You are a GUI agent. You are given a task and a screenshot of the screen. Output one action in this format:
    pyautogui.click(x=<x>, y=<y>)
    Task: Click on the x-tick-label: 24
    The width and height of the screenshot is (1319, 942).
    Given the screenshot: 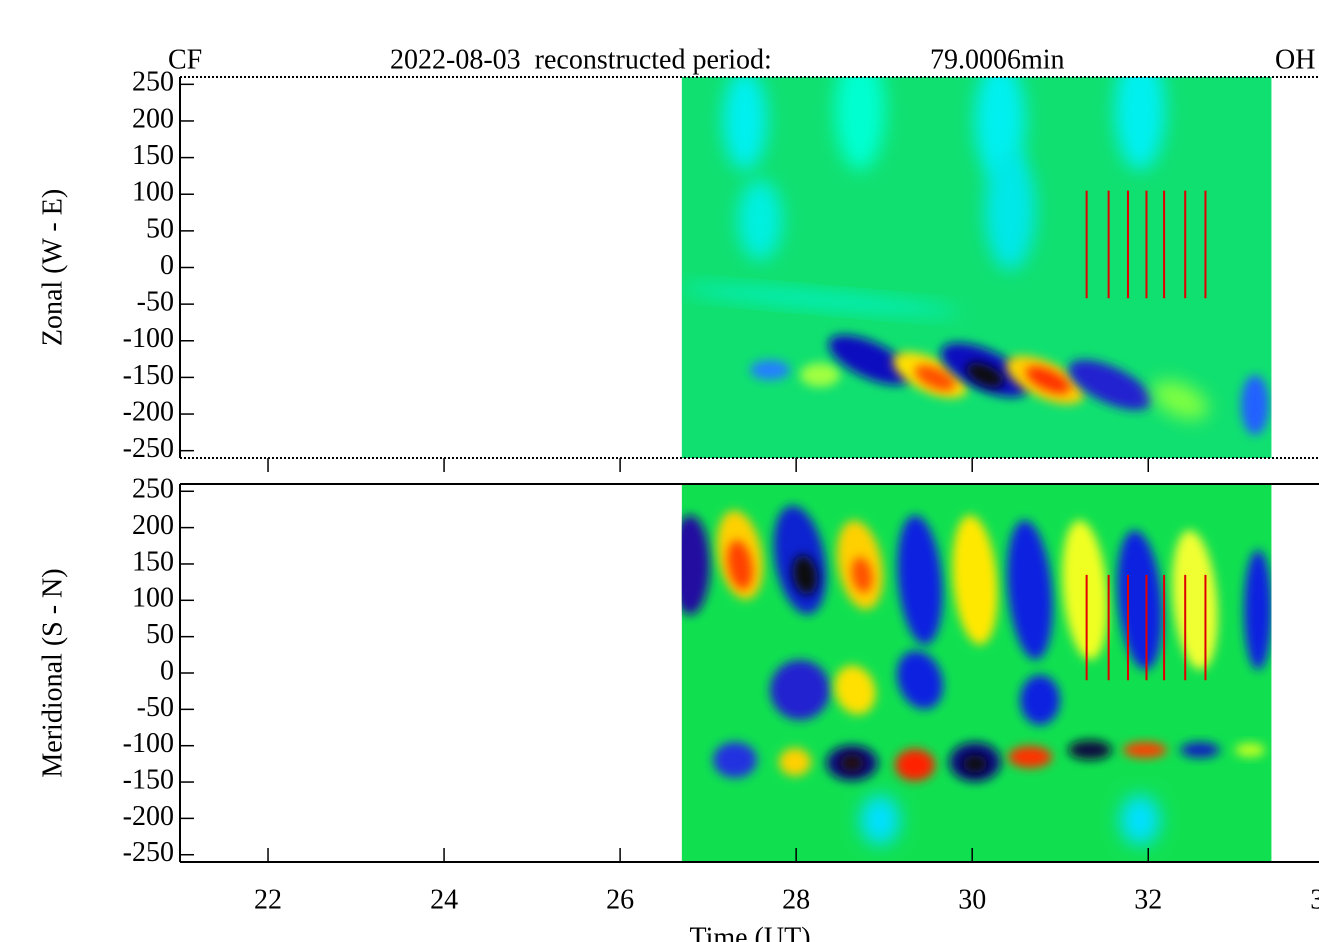 What is the action you would take?
    pyautogui.click(x=444, y=899)
    